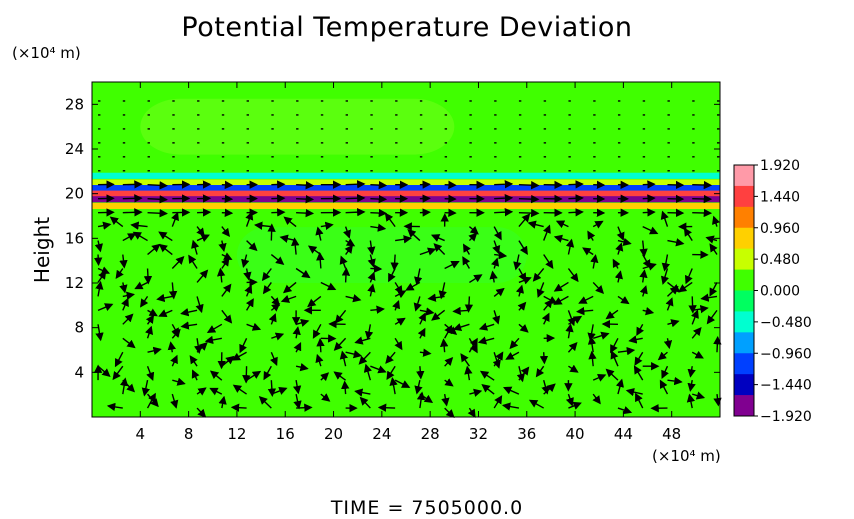  I want to click on x-tick-label: 16, so click(285, 434).